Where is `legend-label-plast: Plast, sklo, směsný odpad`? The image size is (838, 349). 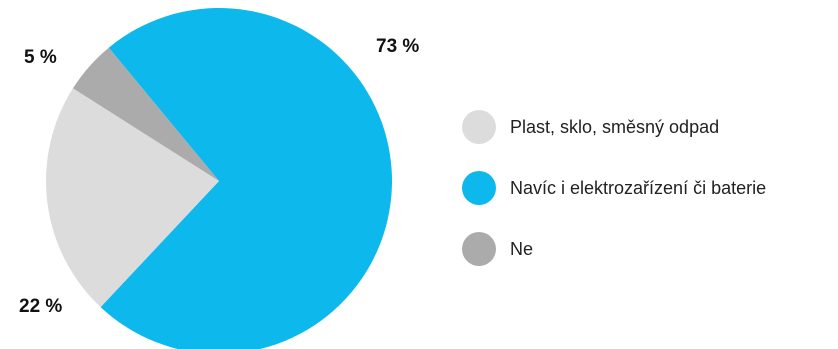 legend-label-plast: Plast, sklo, směsný odpad is located at coordinates (615, 126).